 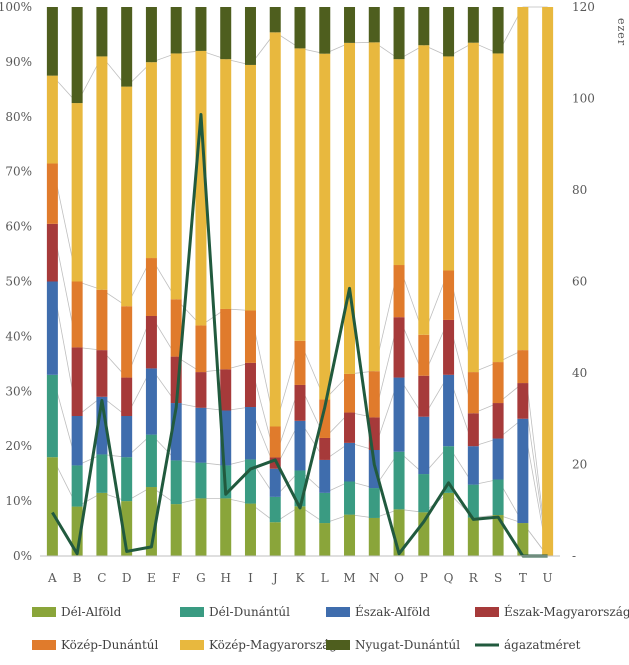 I want to click on x-tick-label-I: I, so click(x=250, y=578).